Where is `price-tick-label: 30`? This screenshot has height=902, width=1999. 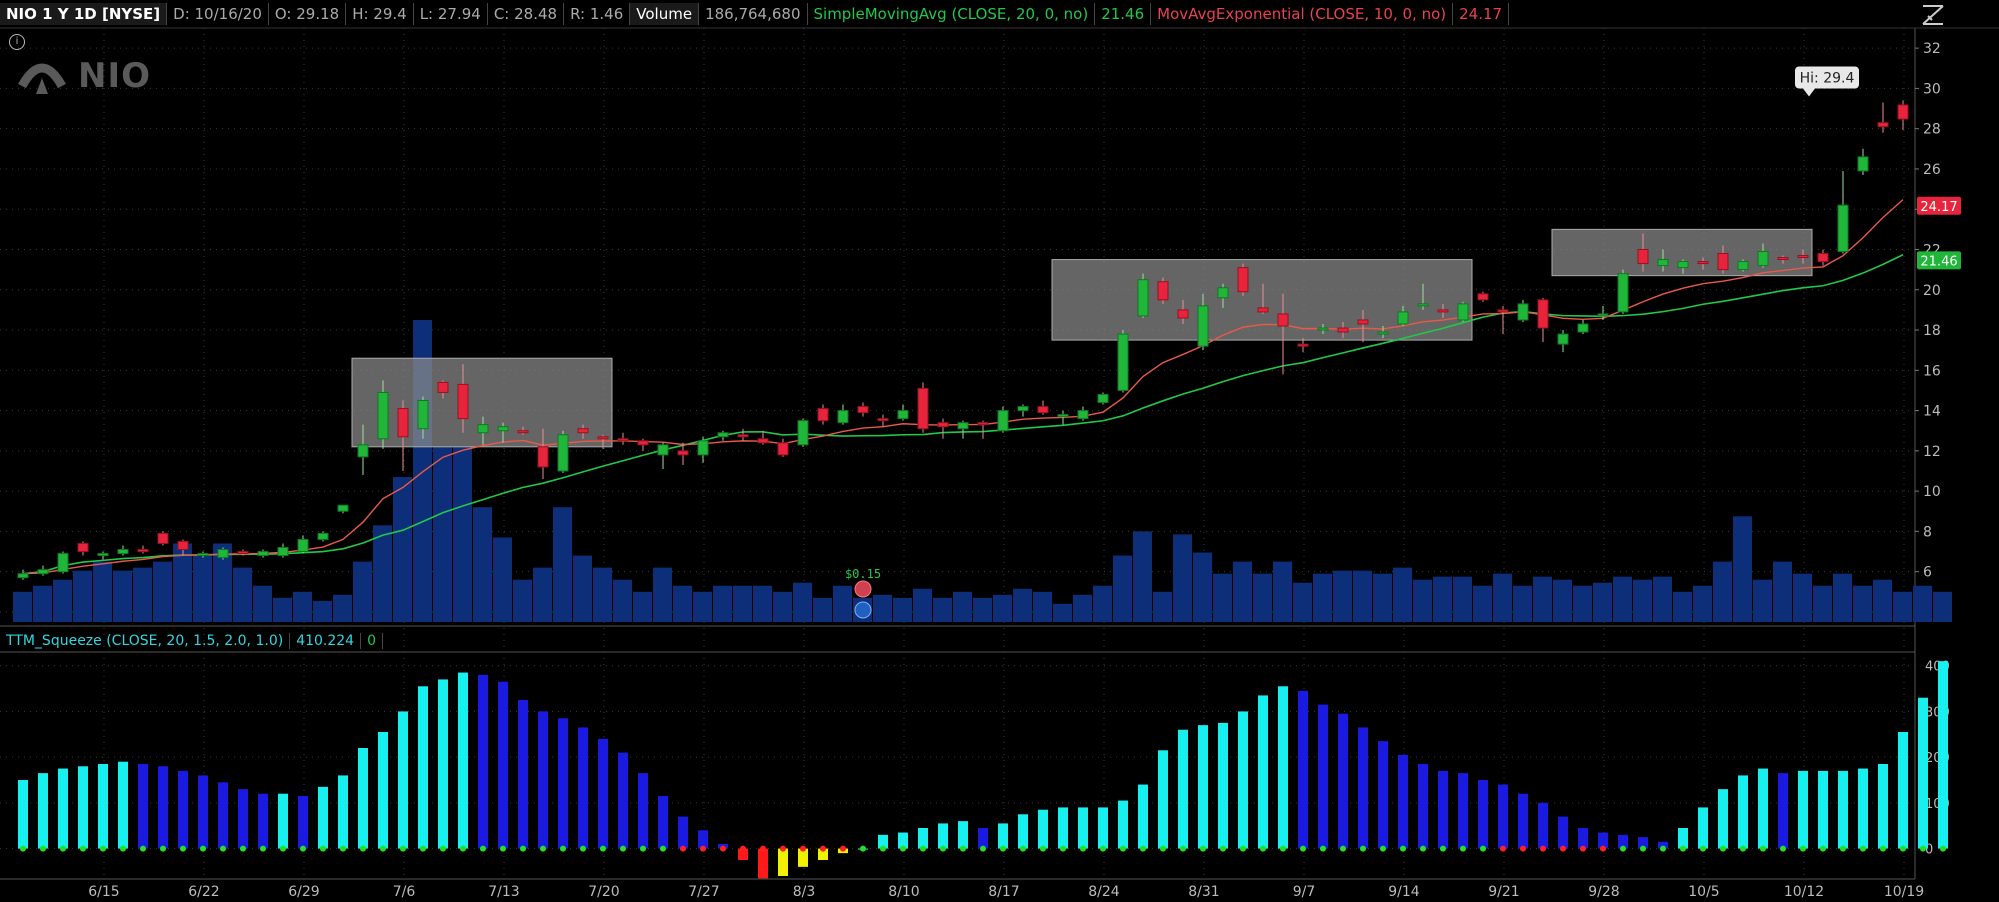
price-tick-label: 30 is located at coordinates (1932, 89).